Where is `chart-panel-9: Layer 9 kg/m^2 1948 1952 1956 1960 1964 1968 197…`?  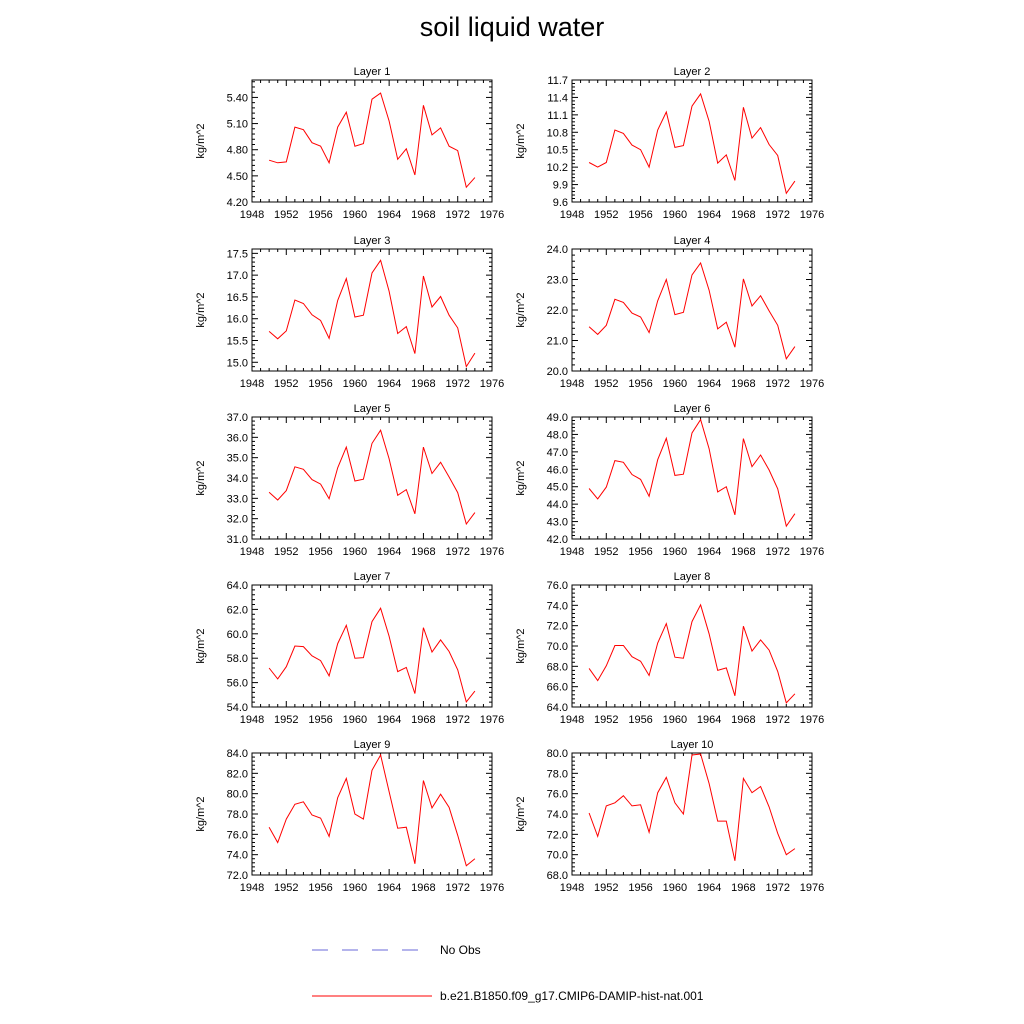 chart-panel-9: Layer 9 kg/m^2 1948 1952 1956 1960 1964 1968 197… is located at coordinates (349, 816).